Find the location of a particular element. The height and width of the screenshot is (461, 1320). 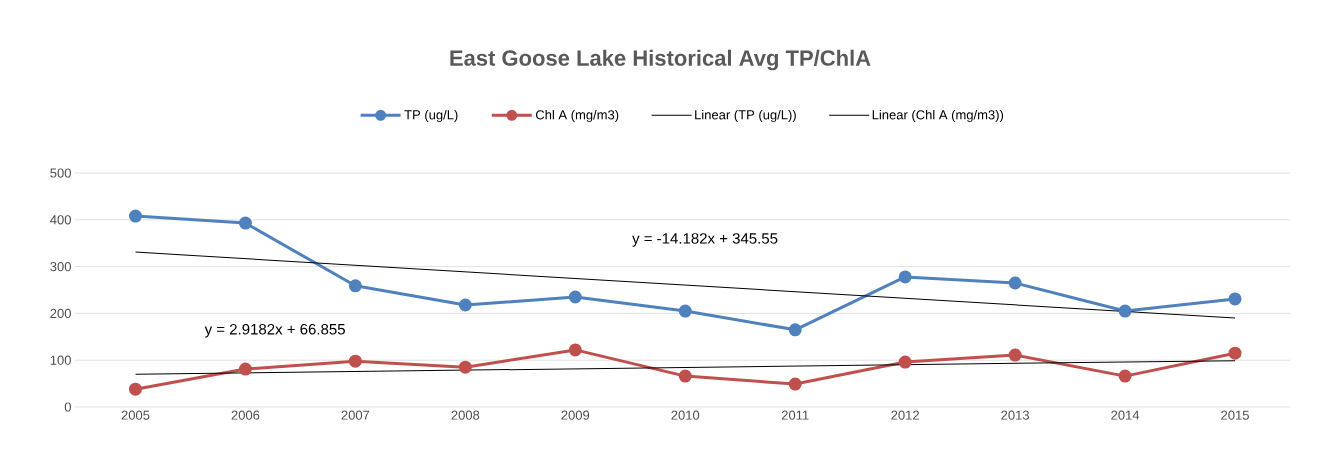

y-tick-label: 100 is located at coordinates (60, 360).